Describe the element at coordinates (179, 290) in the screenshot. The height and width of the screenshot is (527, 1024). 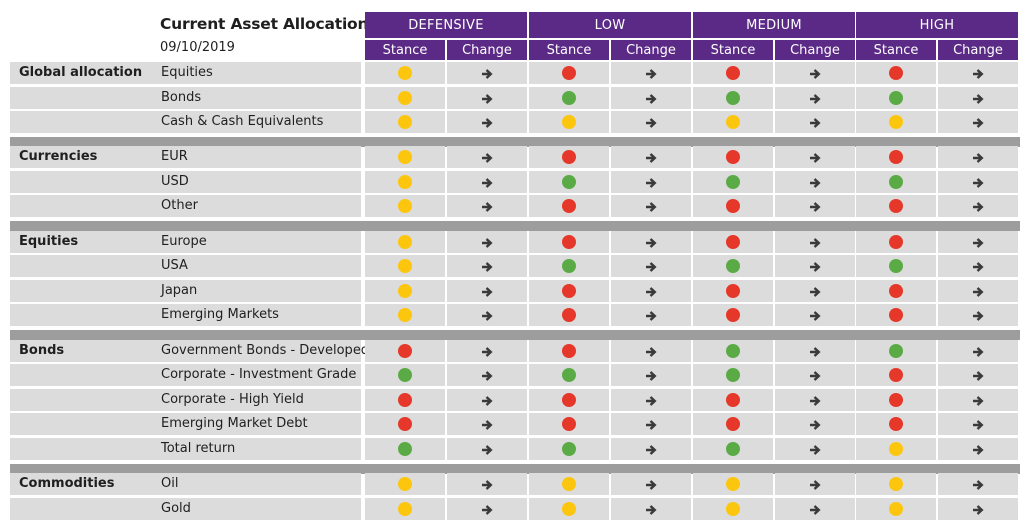
I see `asset-label: Japan` at that location.